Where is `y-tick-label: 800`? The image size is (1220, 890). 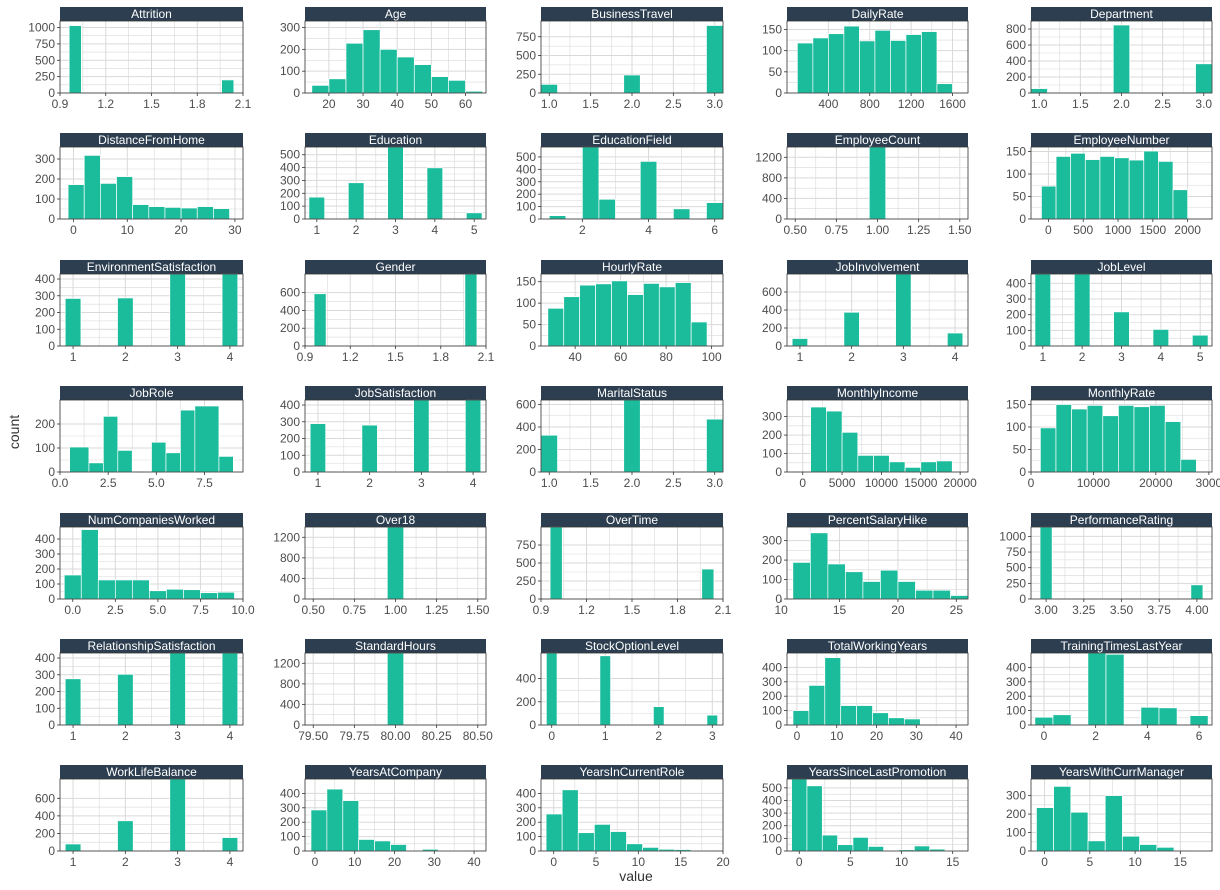 y-tick-label: 800 is located at coordinates (772, 178).